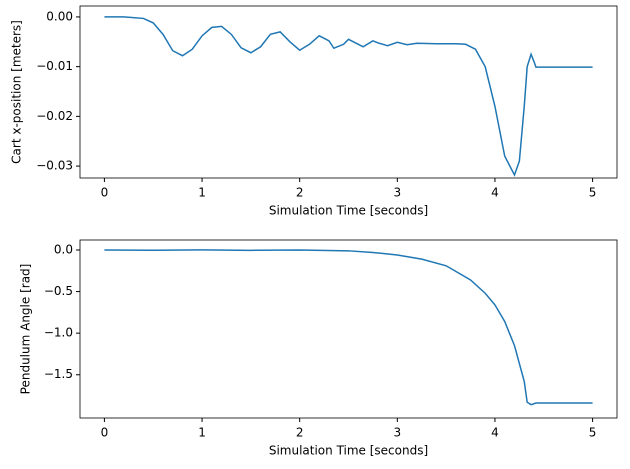  What do you see at coordinates (58, 333) in the screenshot?
I see `y-tick-label: −1.0` at bounding box center [58, 333].